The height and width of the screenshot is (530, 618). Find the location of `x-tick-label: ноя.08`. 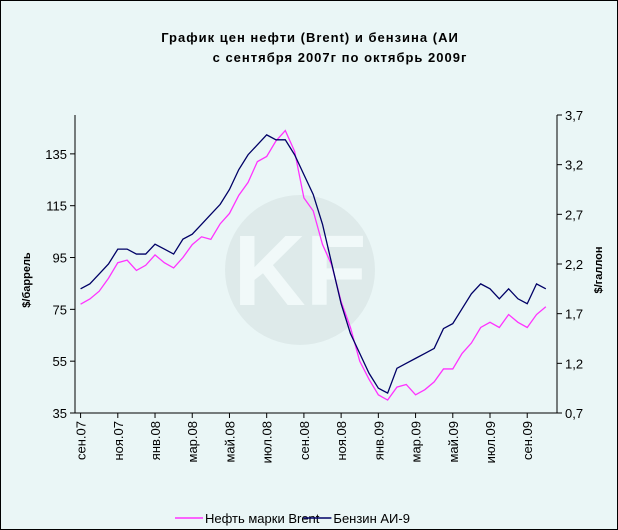

x-tick-label: ноя.08 is located at coordinates (341, 441).